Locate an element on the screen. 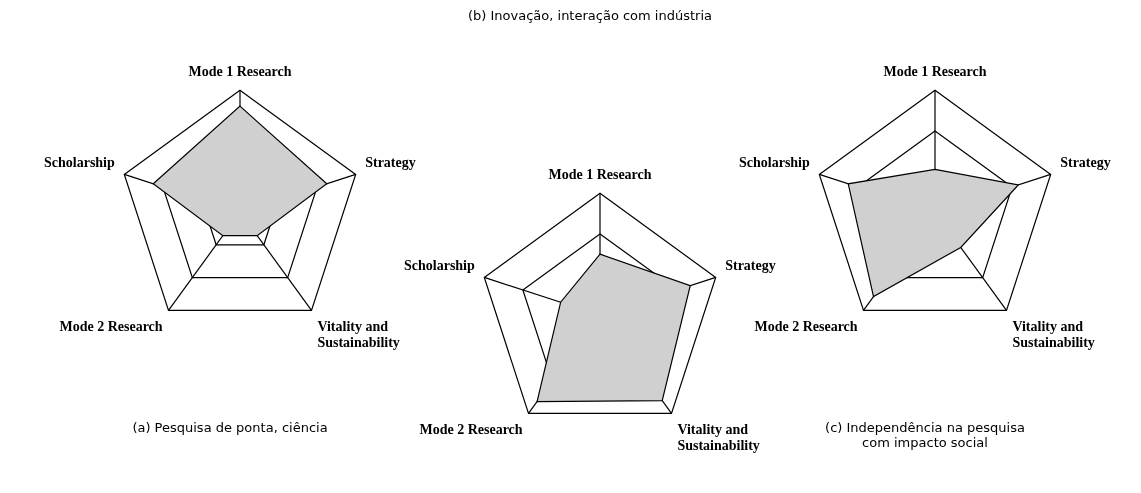  text: (c) Independência na pesquisa com impacto social is located at coordinates (925, 435).